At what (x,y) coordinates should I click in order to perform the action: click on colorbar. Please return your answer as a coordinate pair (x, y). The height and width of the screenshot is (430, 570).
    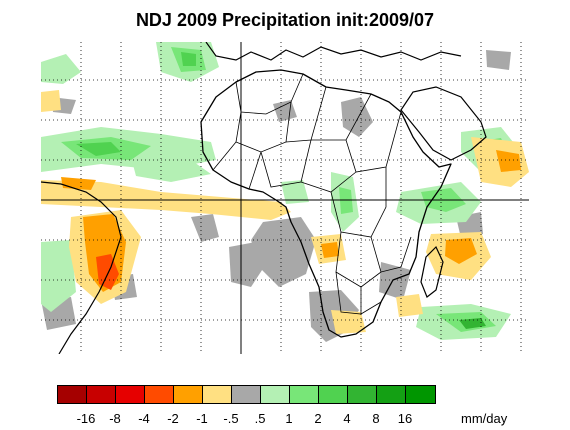
    Looking at the image, I should click on (246, 394).